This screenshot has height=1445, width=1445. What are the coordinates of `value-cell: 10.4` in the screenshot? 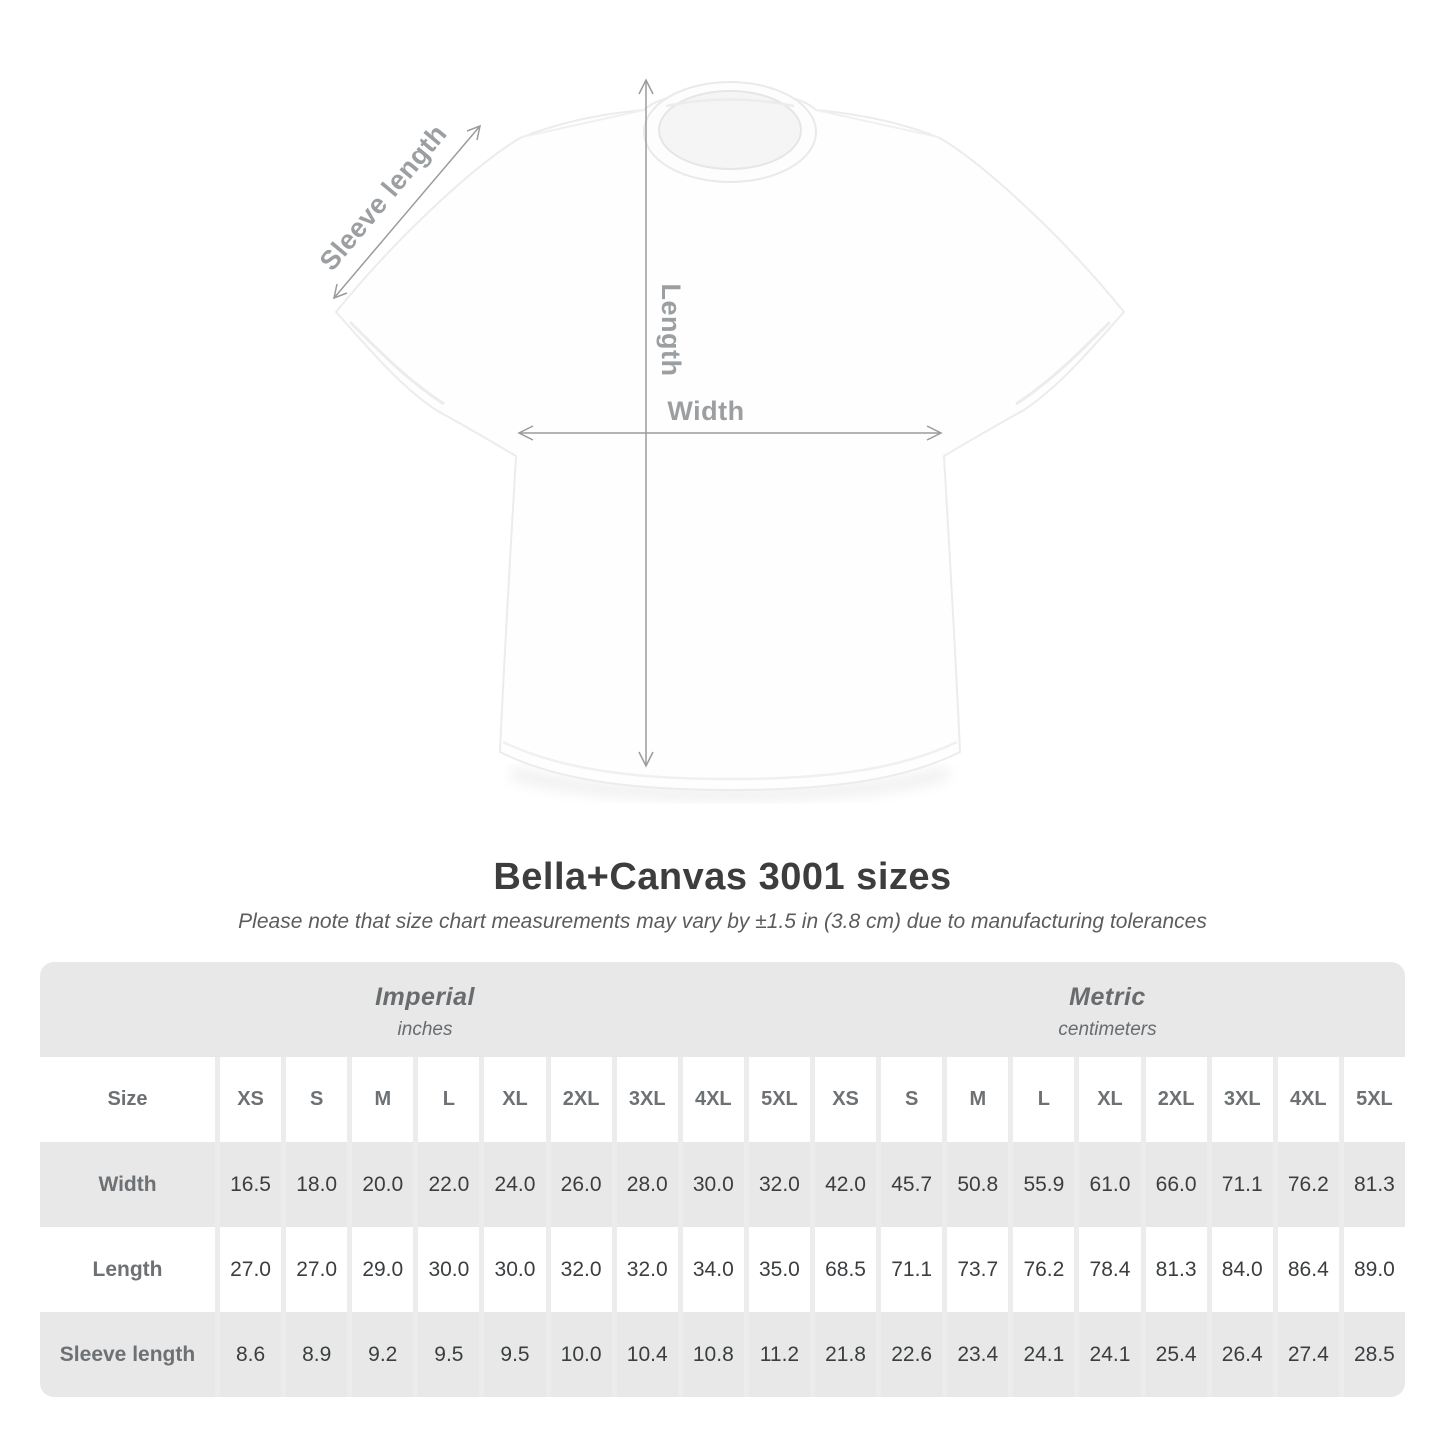 It's located at (647, 1354).